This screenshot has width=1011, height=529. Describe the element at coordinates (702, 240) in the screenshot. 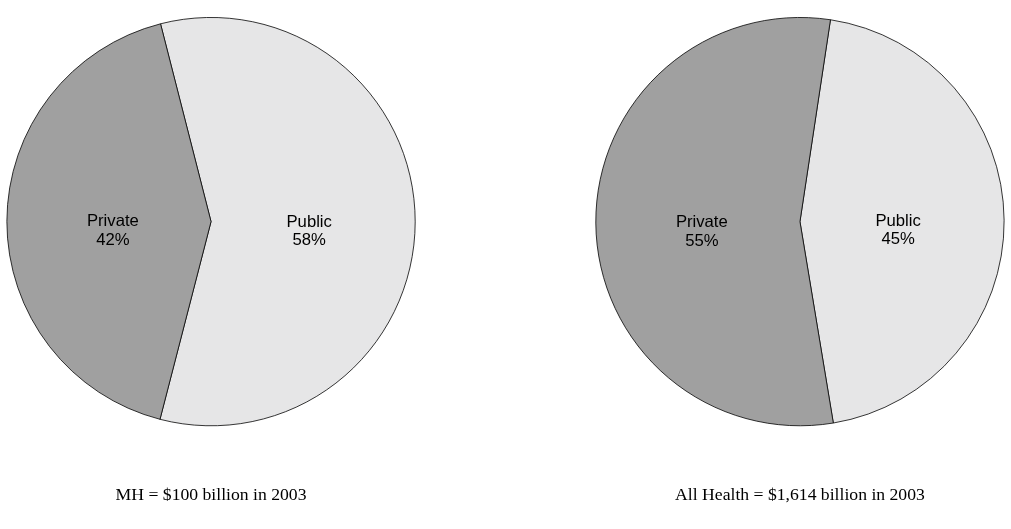

I see `data-label: 55%` at that location.